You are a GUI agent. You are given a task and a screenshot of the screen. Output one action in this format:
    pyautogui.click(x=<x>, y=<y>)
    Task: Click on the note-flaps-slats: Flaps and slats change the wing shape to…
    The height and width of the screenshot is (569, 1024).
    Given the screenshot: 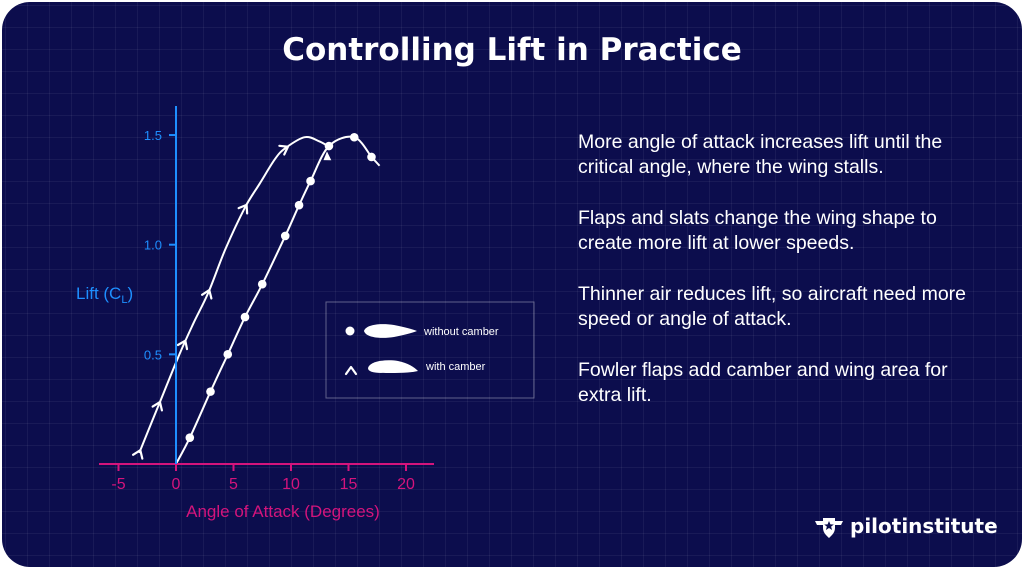 What is the action you would take?
    pyautogui.click(x=757, y=230)
    